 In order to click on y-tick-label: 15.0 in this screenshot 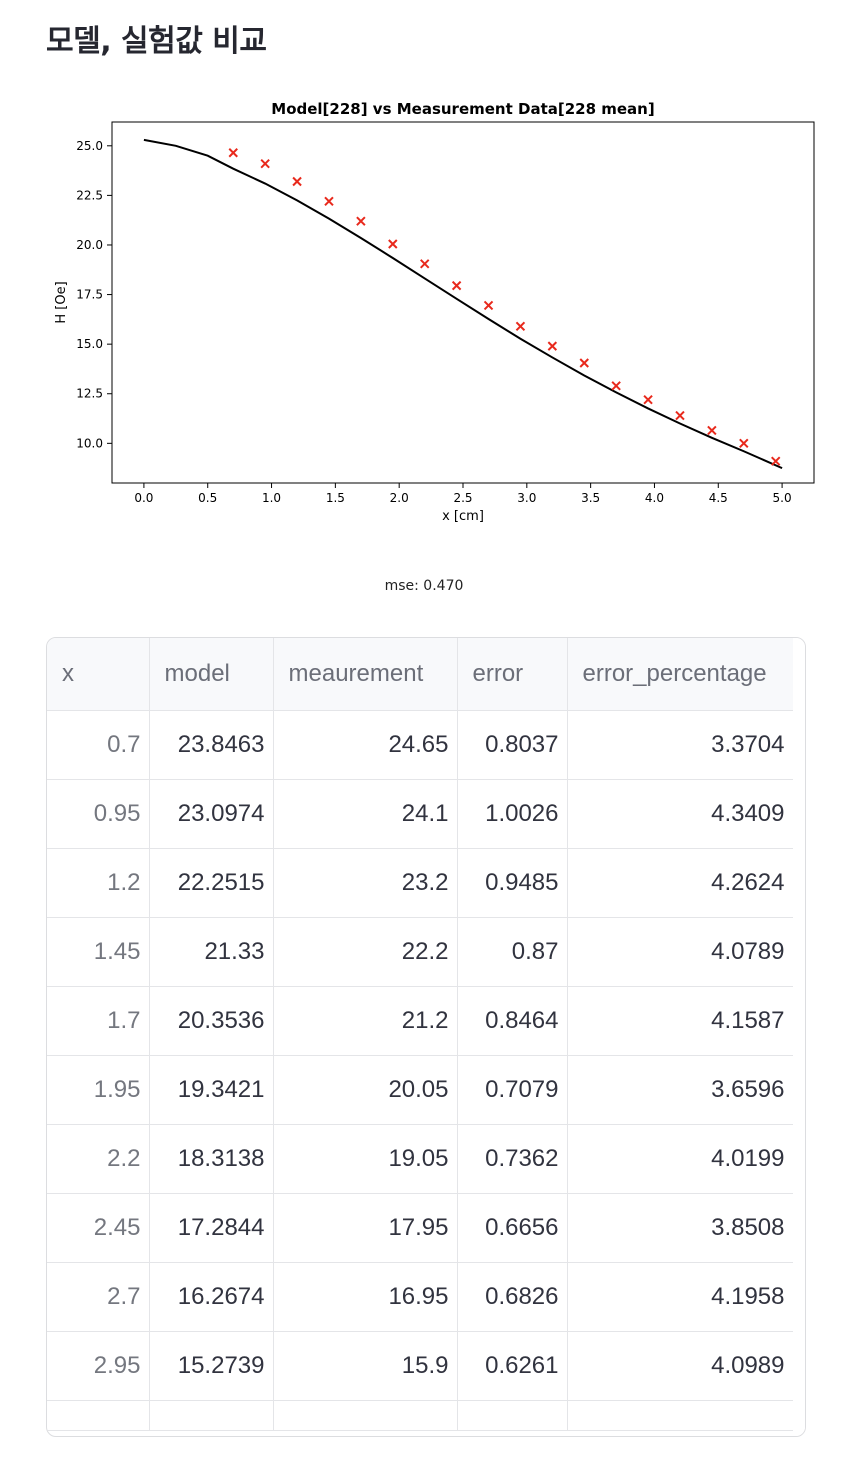, I will do `click(89, 344)`.